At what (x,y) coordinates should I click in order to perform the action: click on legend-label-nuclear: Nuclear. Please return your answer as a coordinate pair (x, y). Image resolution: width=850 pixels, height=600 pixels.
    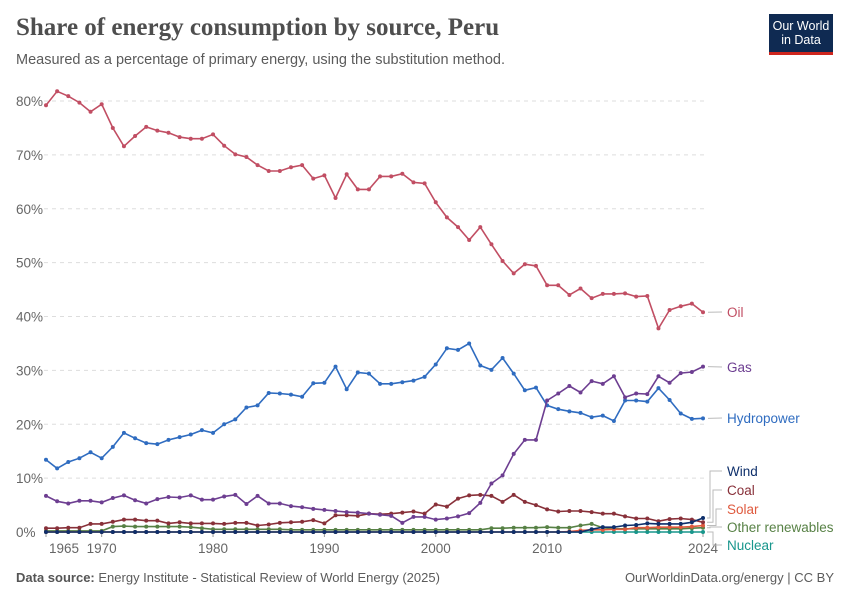
    Looking at the image, I should click on (750, 545).